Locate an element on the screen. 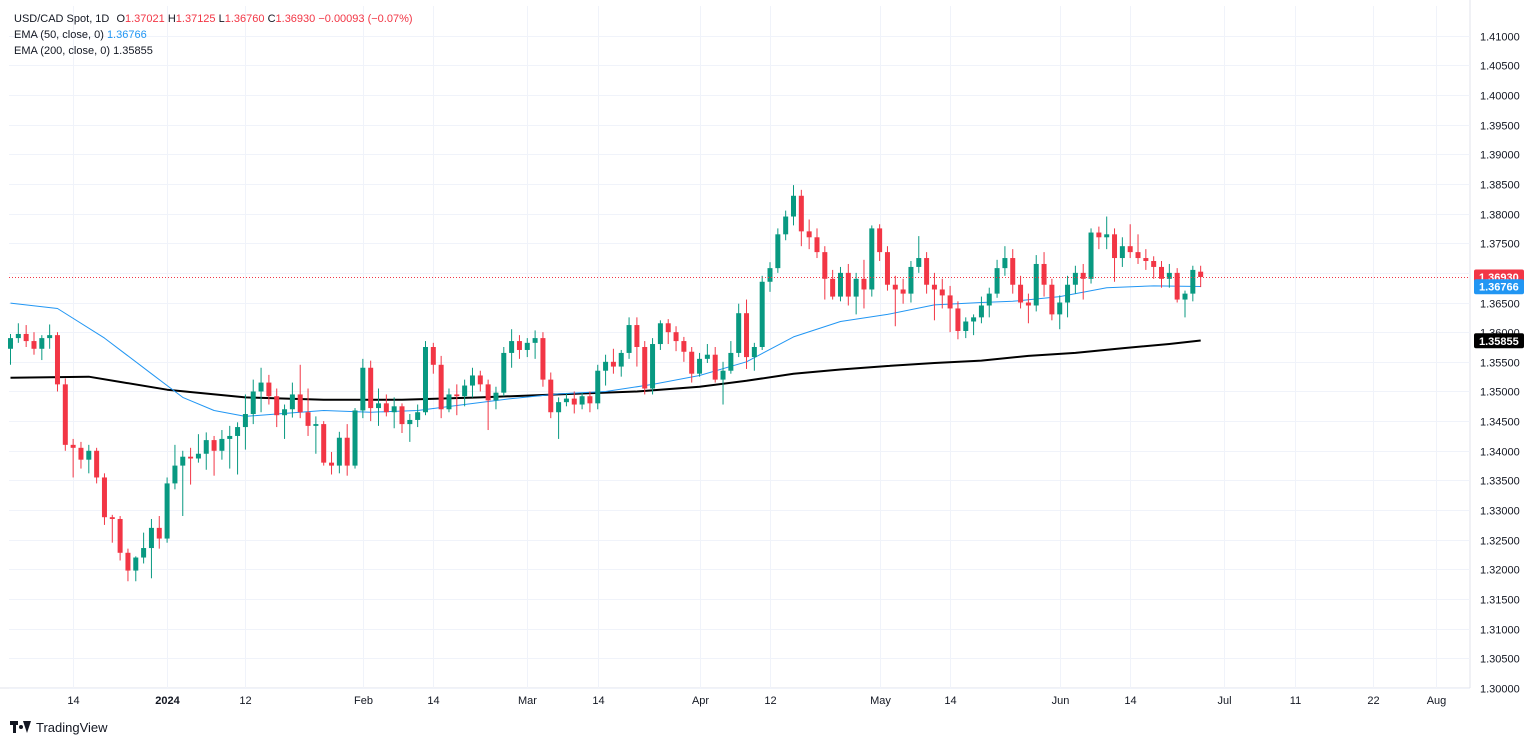 This screenshot has height=744, width=1536. price-label-bg is located at coordinates (1499, 287).